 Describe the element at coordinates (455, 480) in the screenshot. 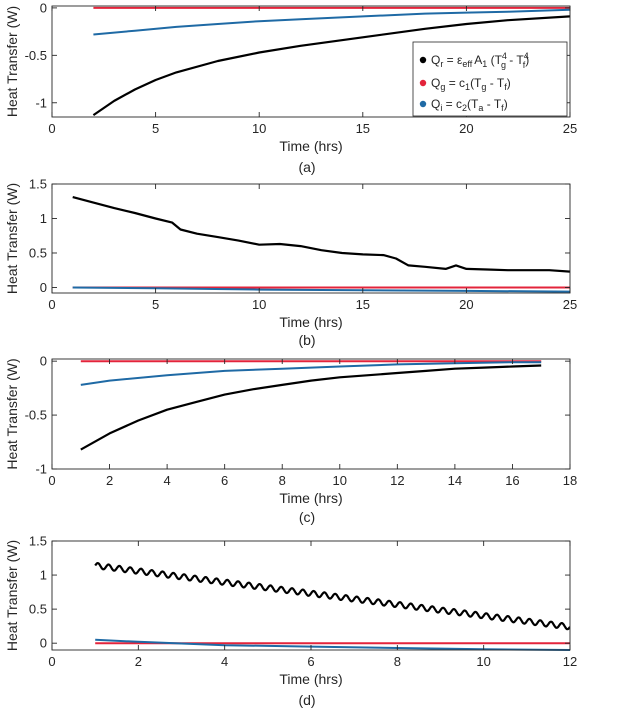

I see `x-tick-label: 14` at that location.